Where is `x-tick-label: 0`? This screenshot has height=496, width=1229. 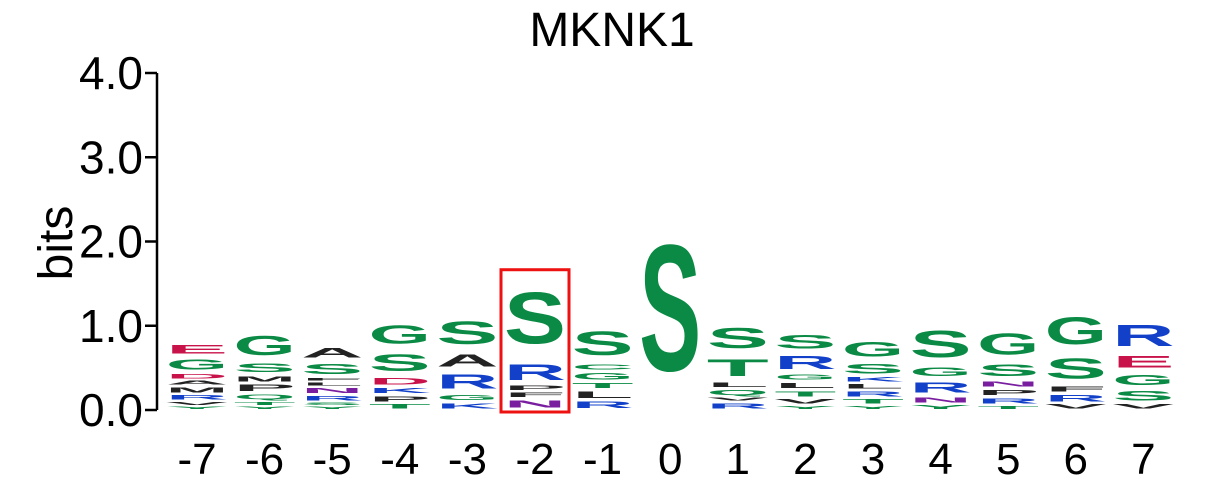
x-tick-label: 0 is located at coordinates (670, 459).